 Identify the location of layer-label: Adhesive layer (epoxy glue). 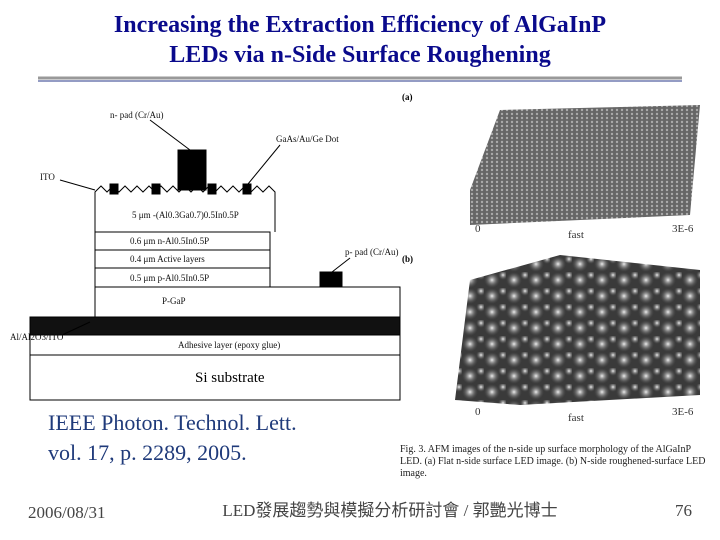
(229, 345).